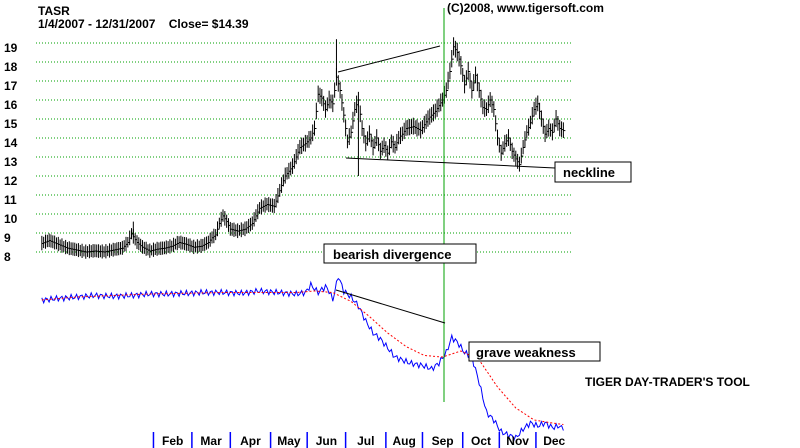 The height and width of the screenshot is (448, 800). I want to click on y-tick-label: 9, so click(7, 238).